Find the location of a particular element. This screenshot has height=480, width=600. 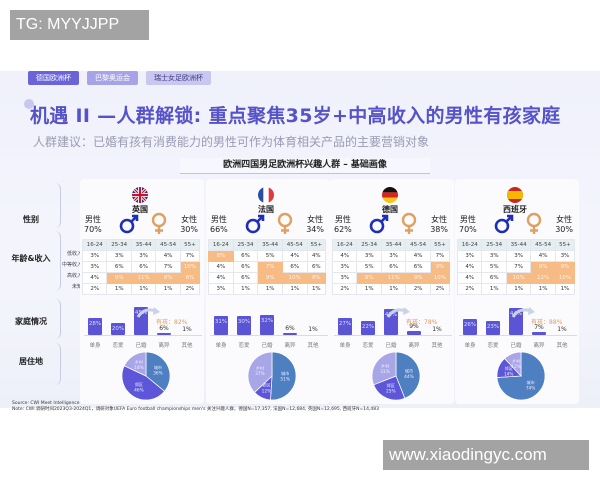

table-row: 8% 6% 5% 4% 4% is located at coordinates (267, 256).